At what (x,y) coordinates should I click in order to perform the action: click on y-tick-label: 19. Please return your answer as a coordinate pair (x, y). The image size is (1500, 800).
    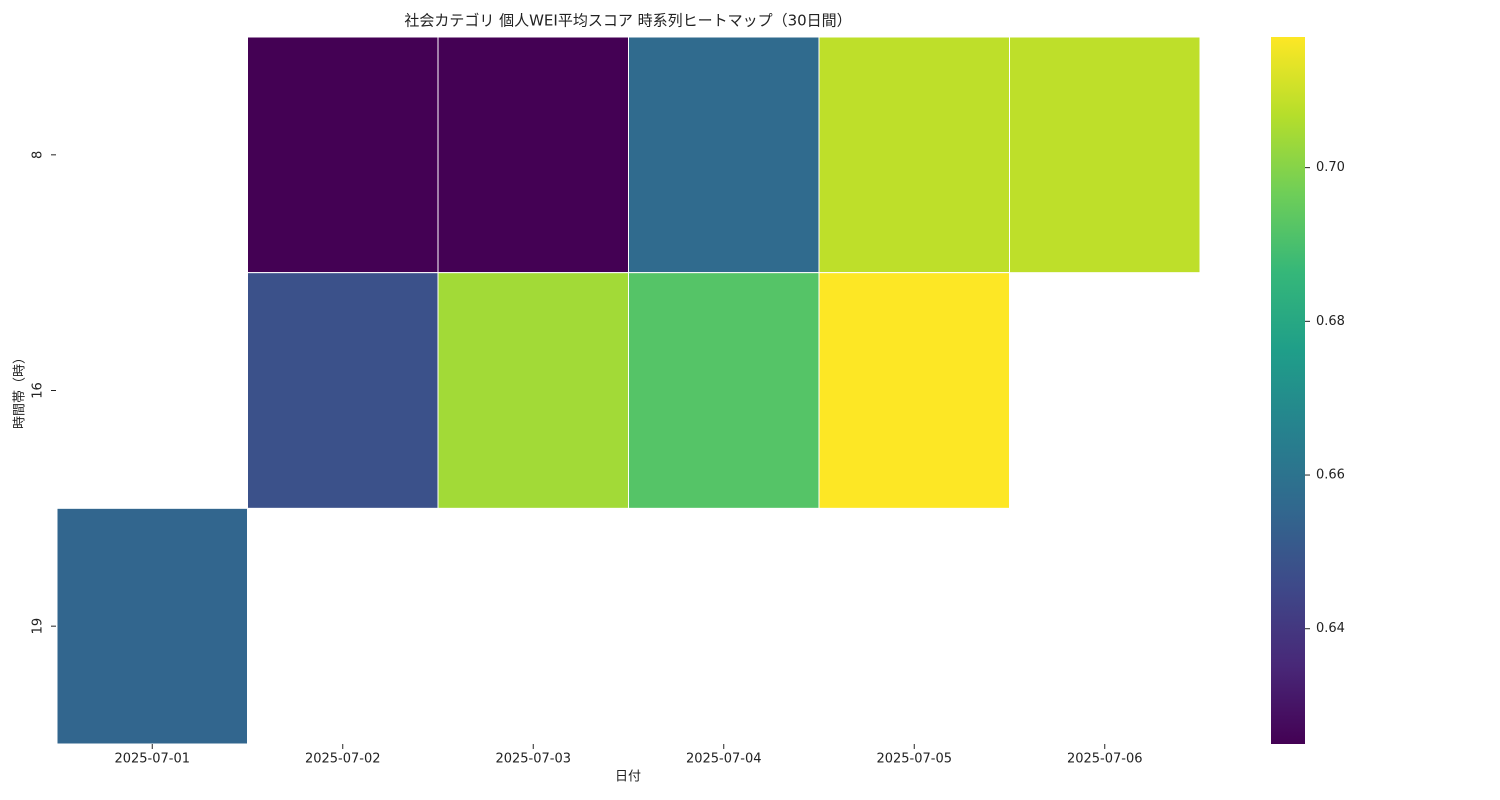
    Looking at the image, I should click on (38, 626).